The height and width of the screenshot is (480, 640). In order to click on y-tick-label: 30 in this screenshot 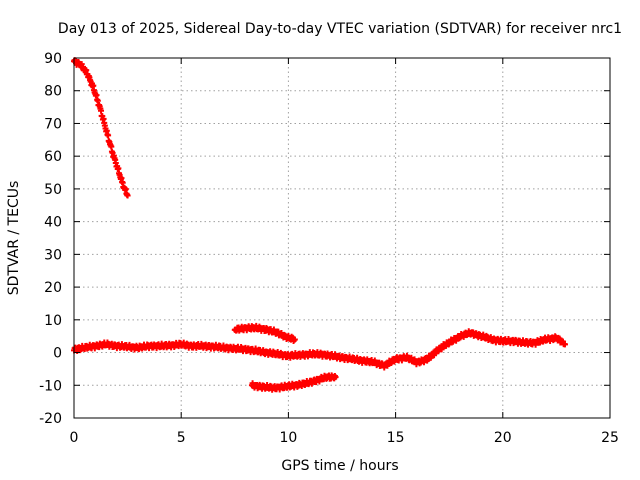, I will do `click(53, 255)`.